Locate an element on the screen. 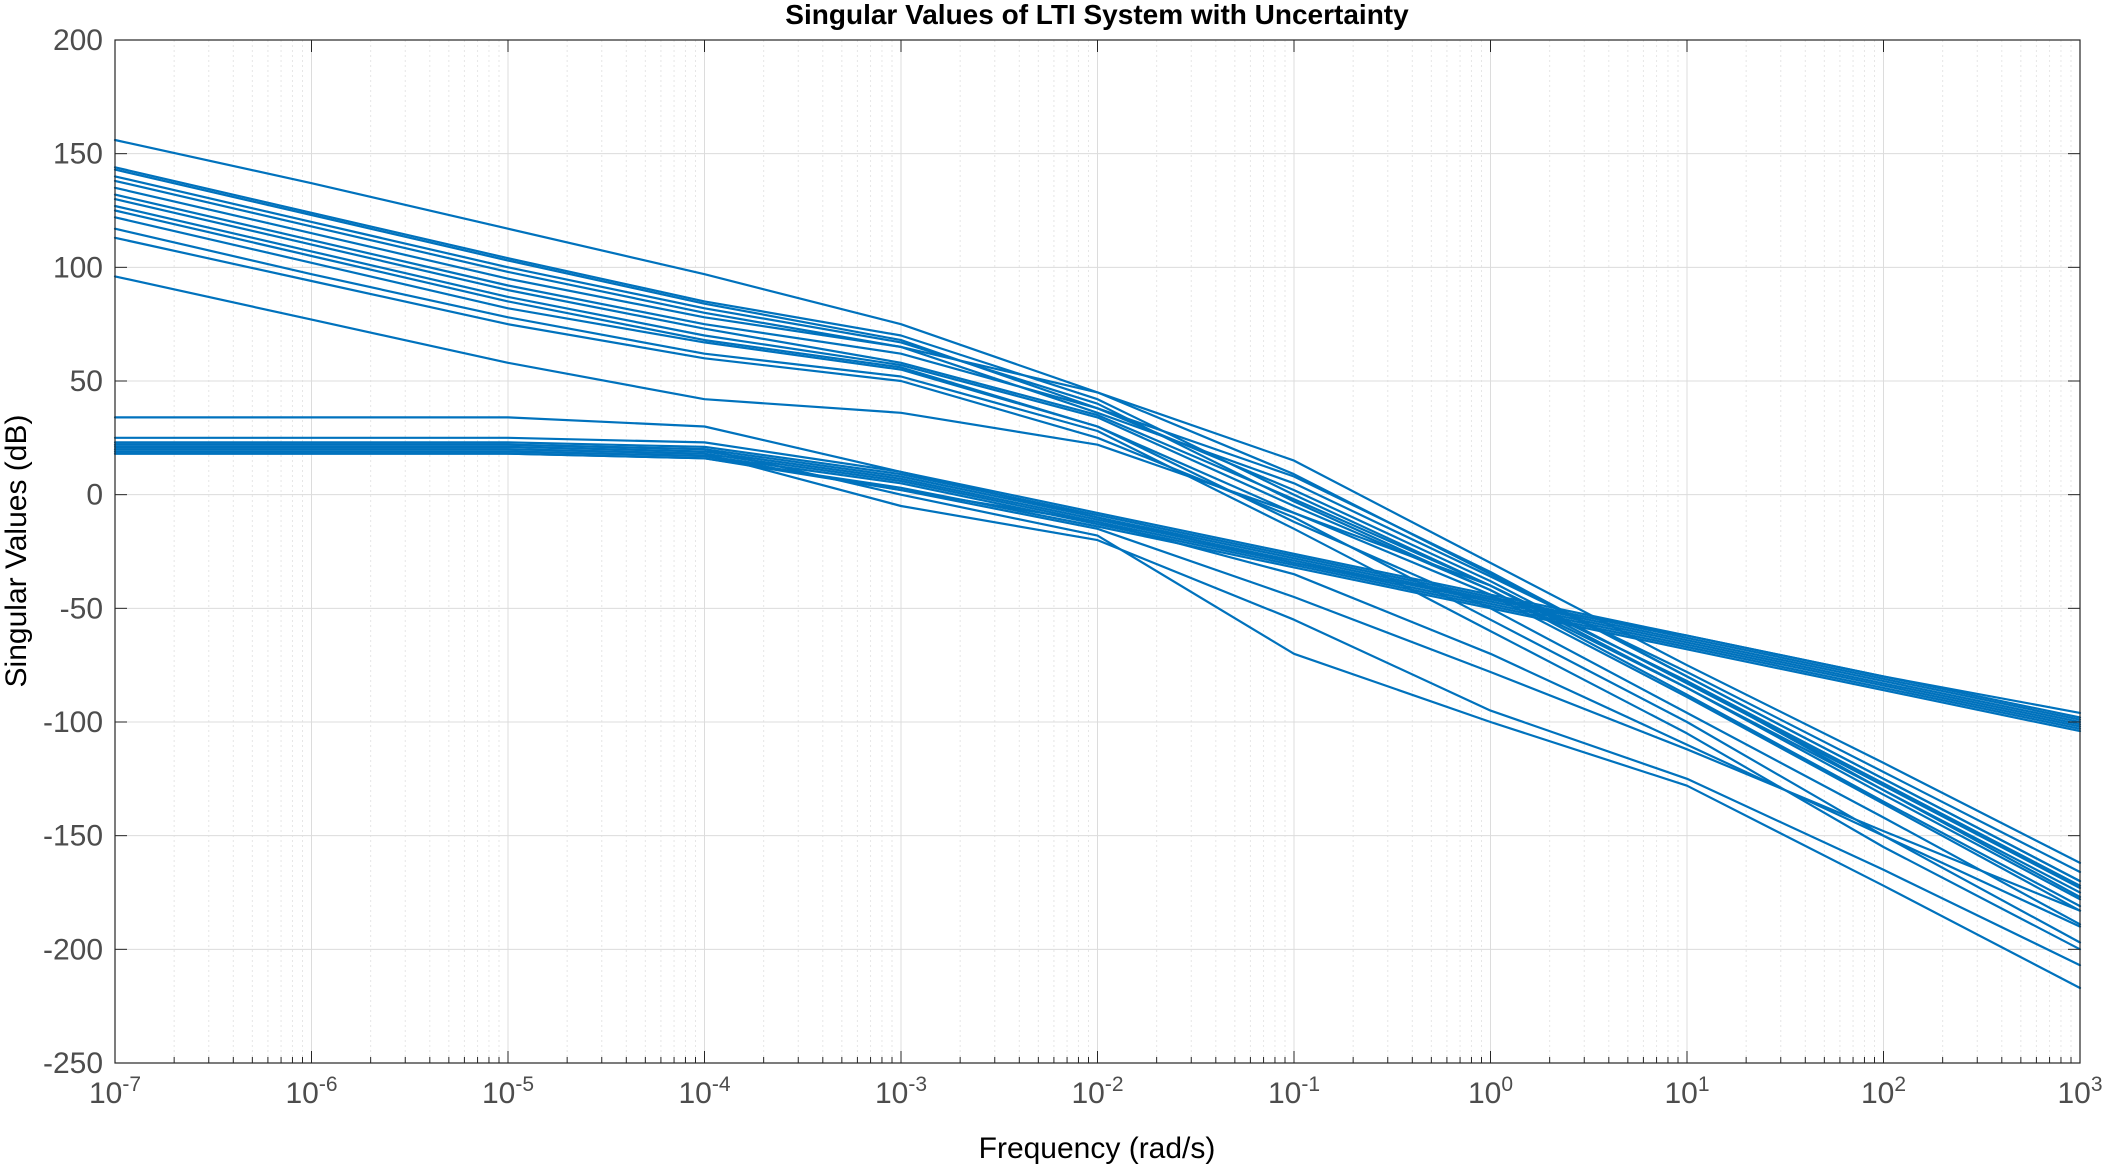  x-tick-label: 10³ is located at coordinates (2079, 1091).